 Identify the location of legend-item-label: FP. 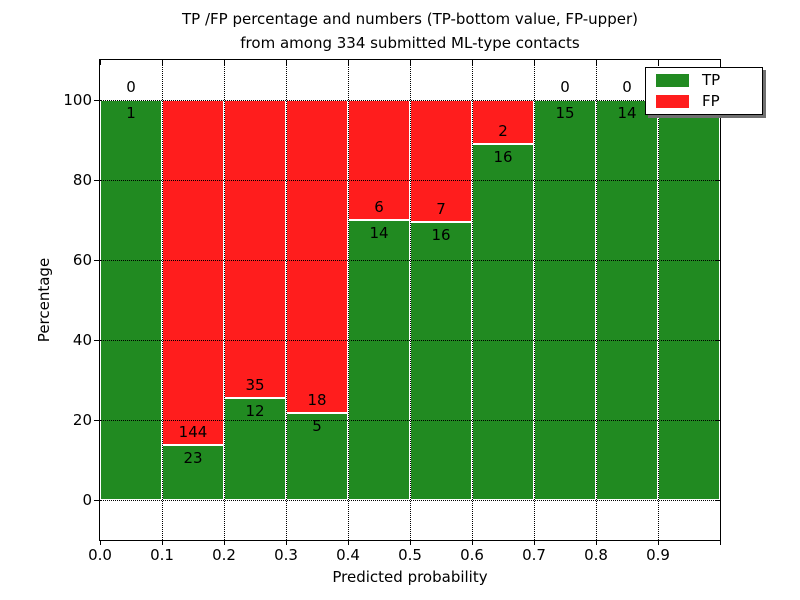
(711, 101).